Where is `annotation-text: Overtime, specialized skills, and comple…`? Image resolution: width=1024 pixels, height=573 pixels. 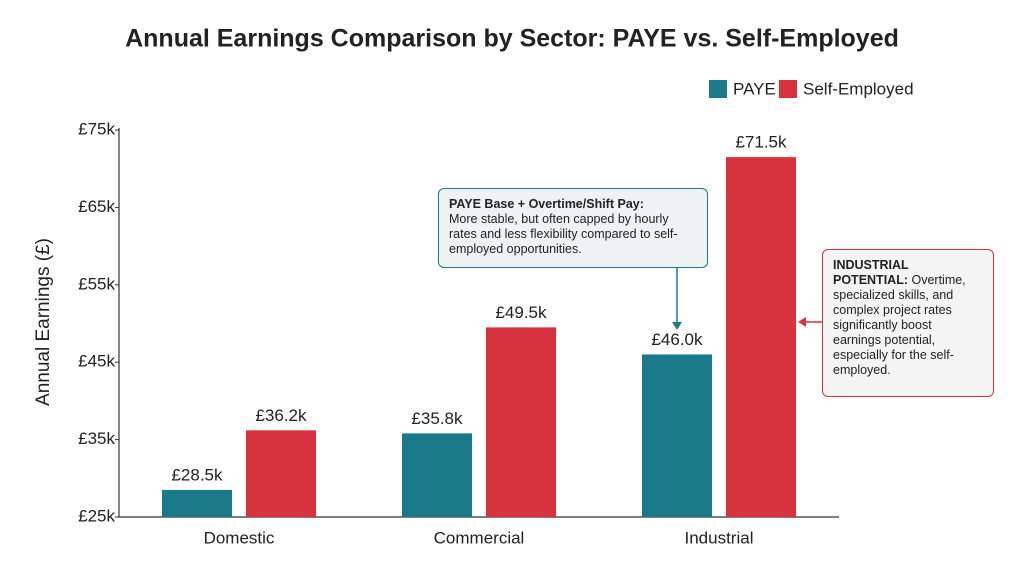
annotation-text: Overtime, specialized skills, and comple… is located at coordinates (899, 325).